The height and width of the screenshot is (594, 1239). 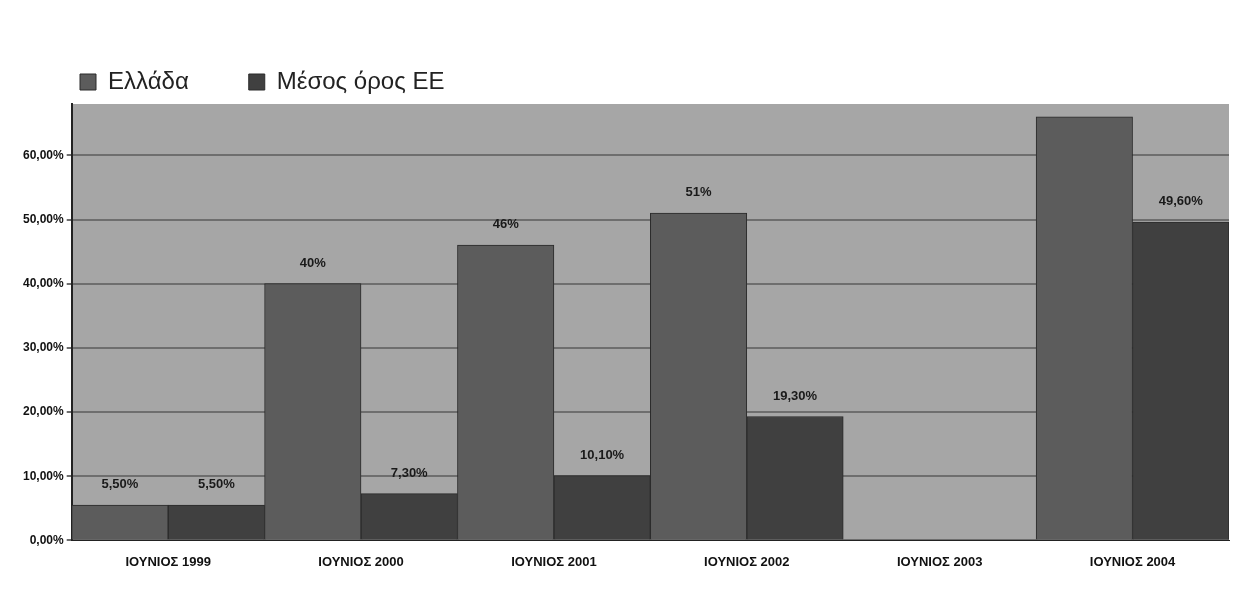 I want to click on x-tick-label: ΙΟΥΝΙΟΣ 2000, so click(x=361, y=561).